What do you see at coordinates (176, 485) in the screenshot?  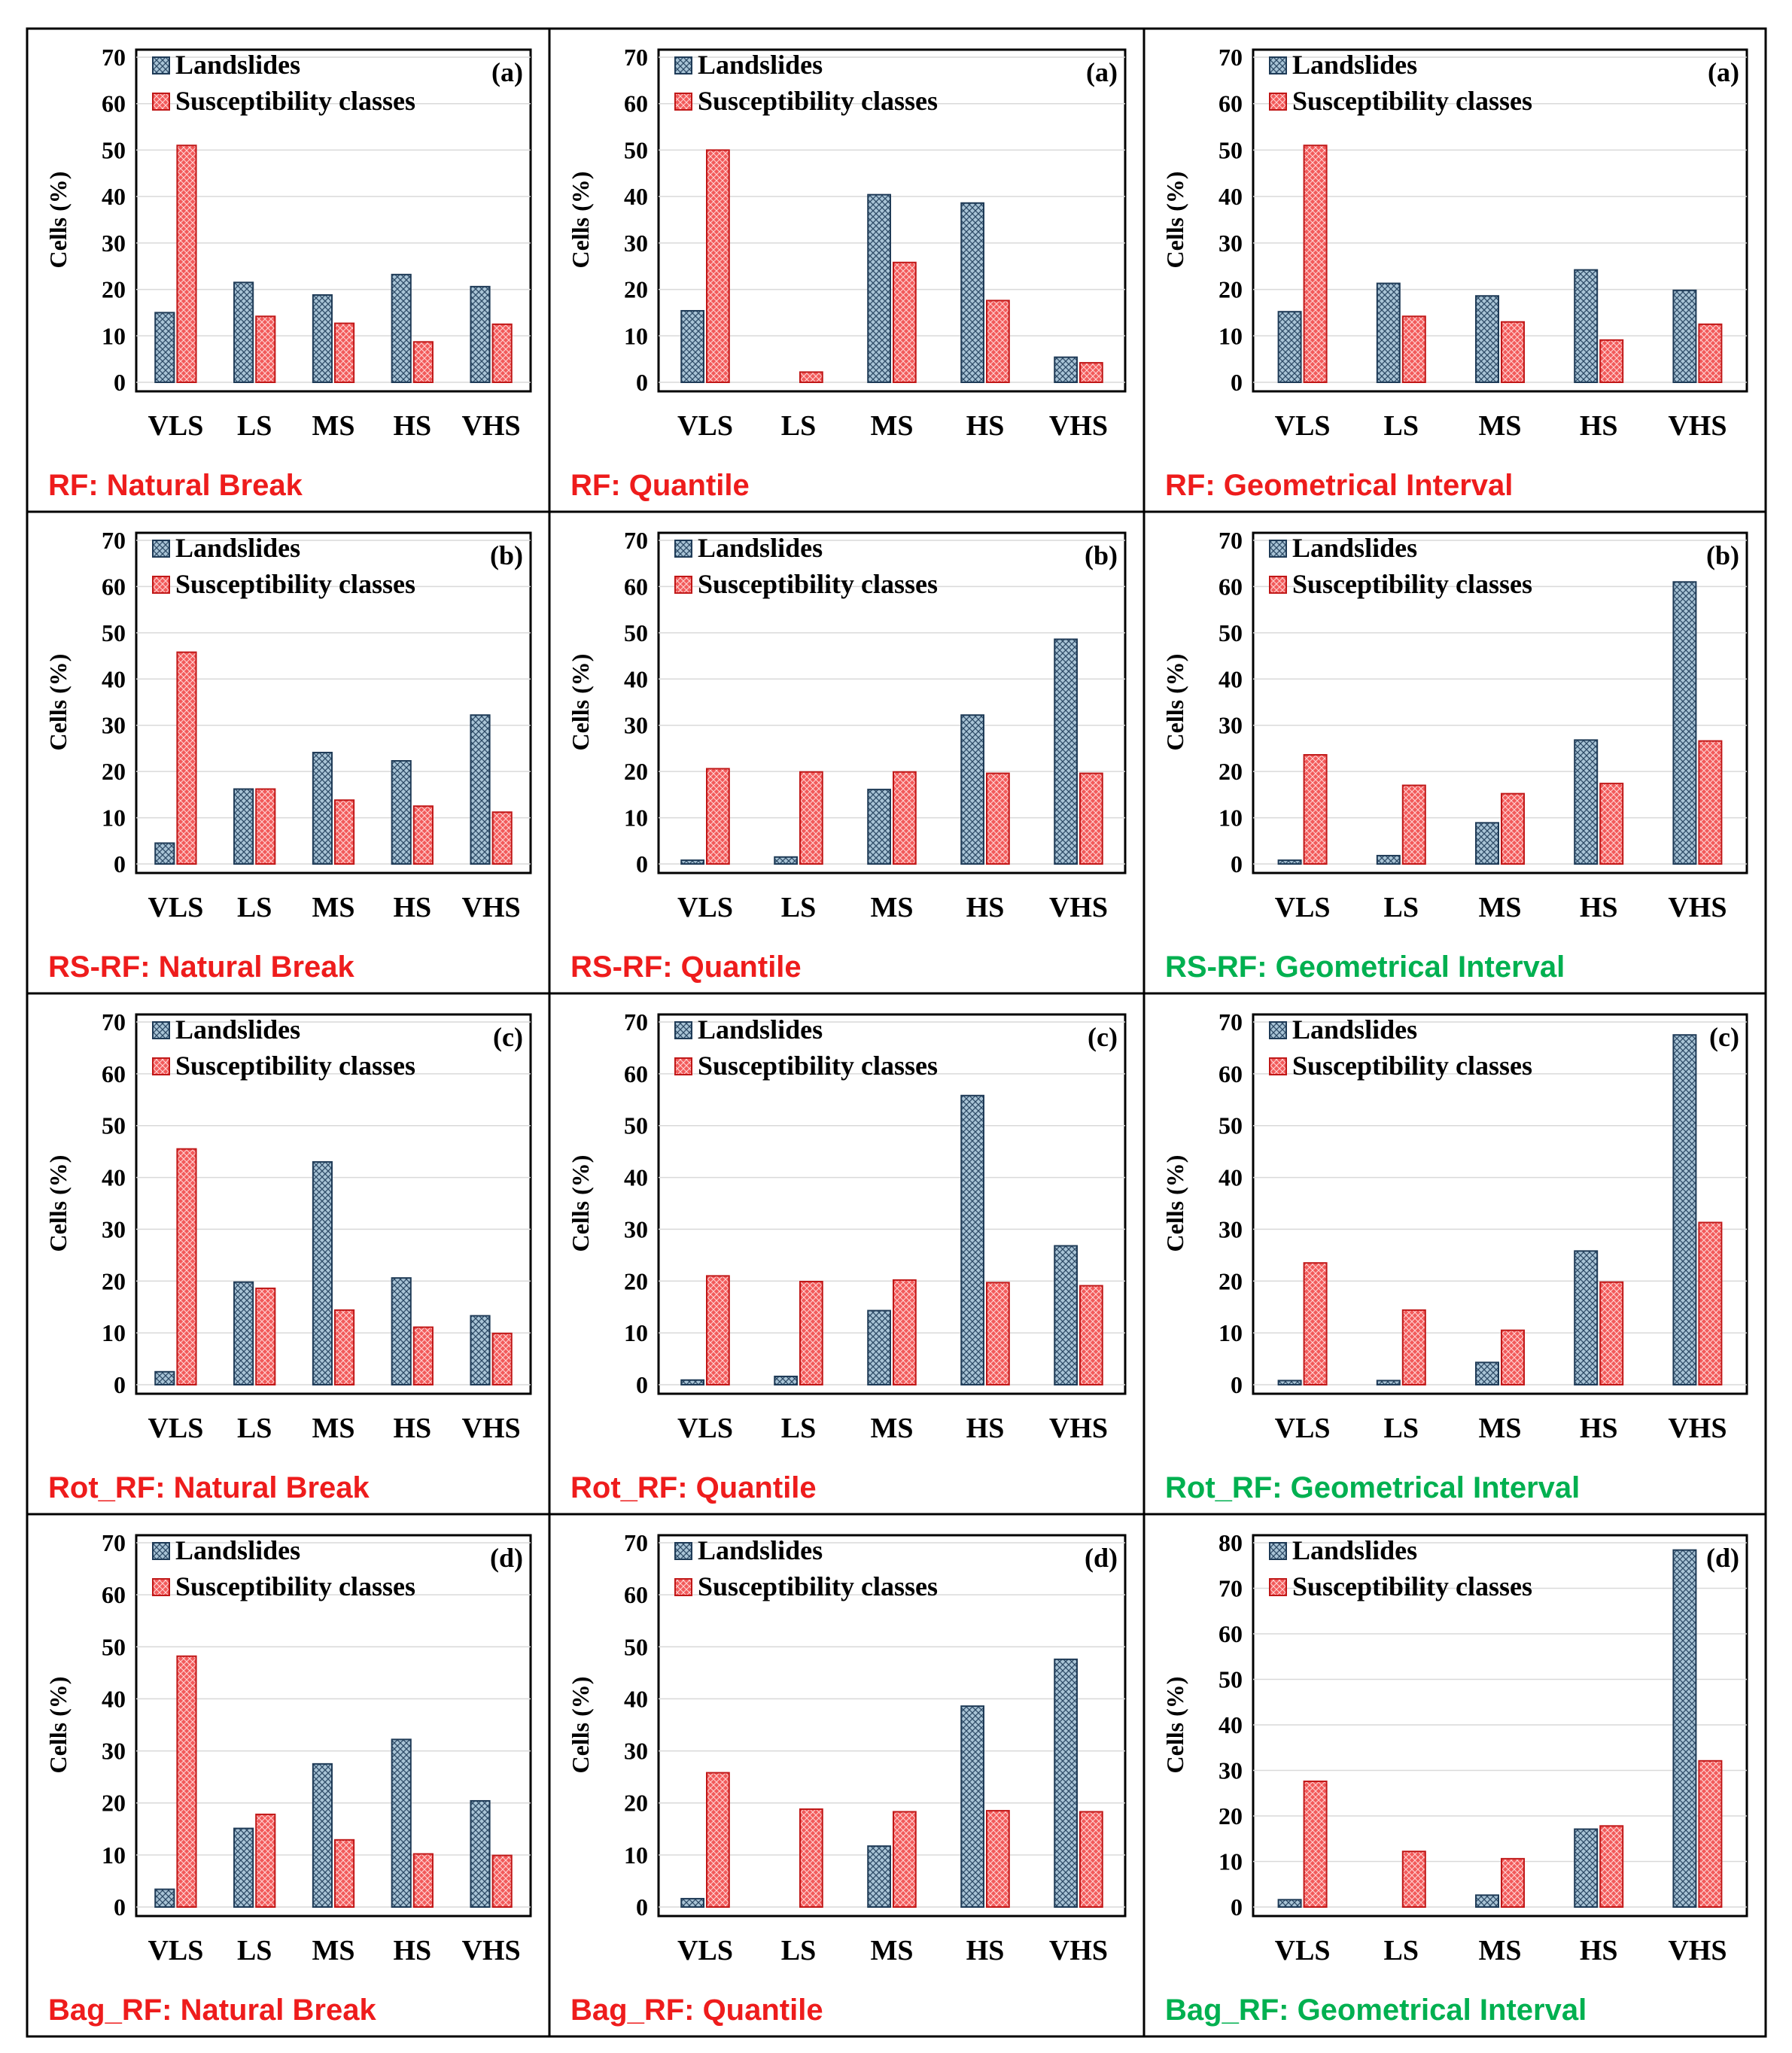 I see `chart-caption: RF: Natural Break` at bounding box center [176, 485].